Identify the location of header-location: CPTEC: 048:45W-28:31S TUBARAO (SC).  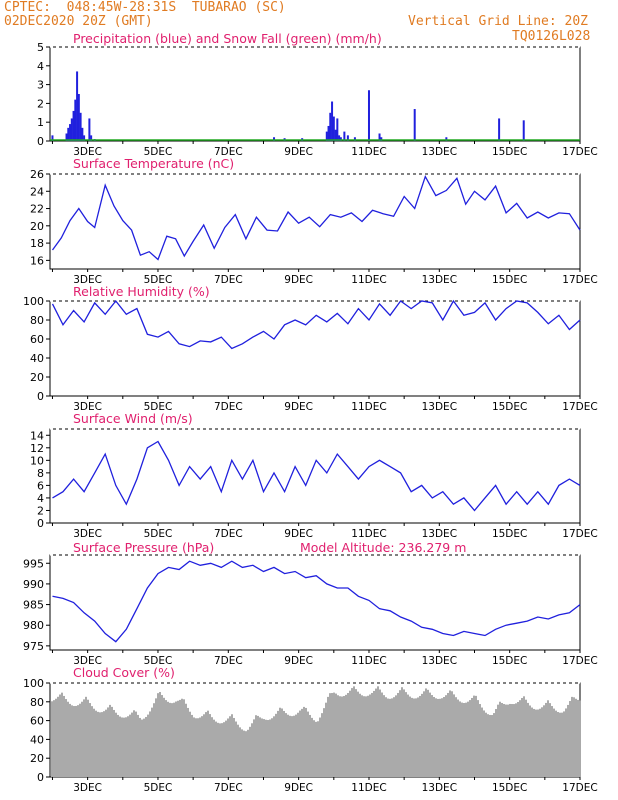
(145, 7).